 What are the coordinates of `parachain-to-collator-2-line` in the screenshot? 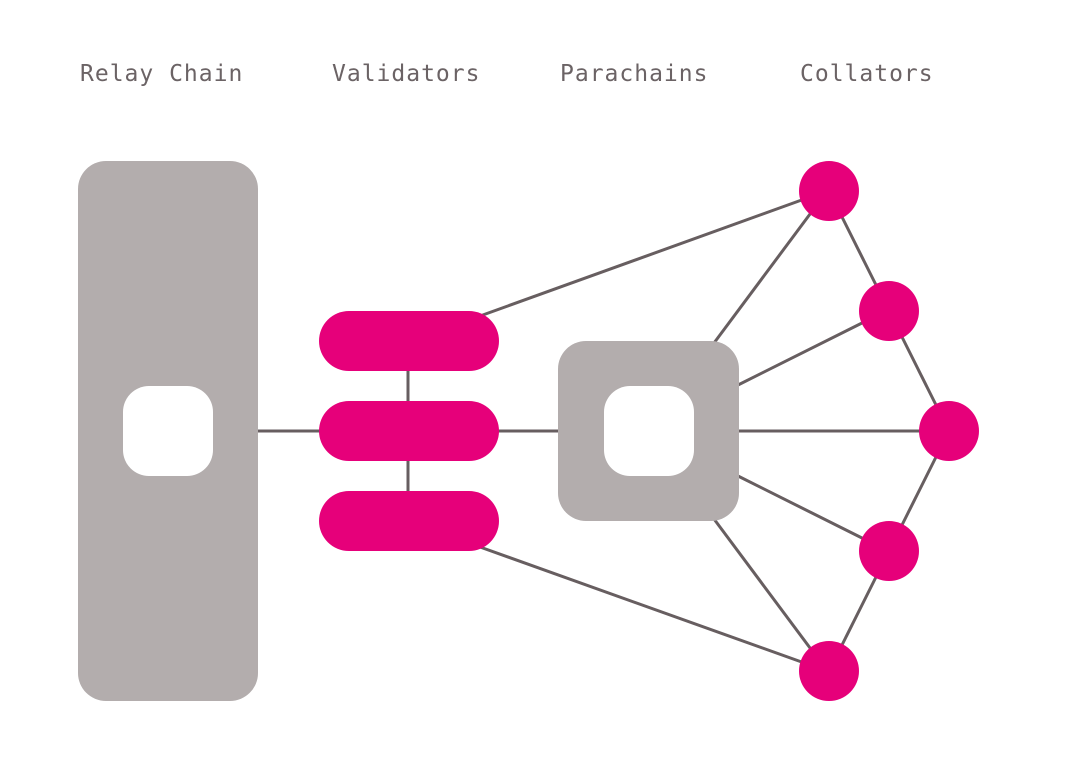 It's located at (802, 353).